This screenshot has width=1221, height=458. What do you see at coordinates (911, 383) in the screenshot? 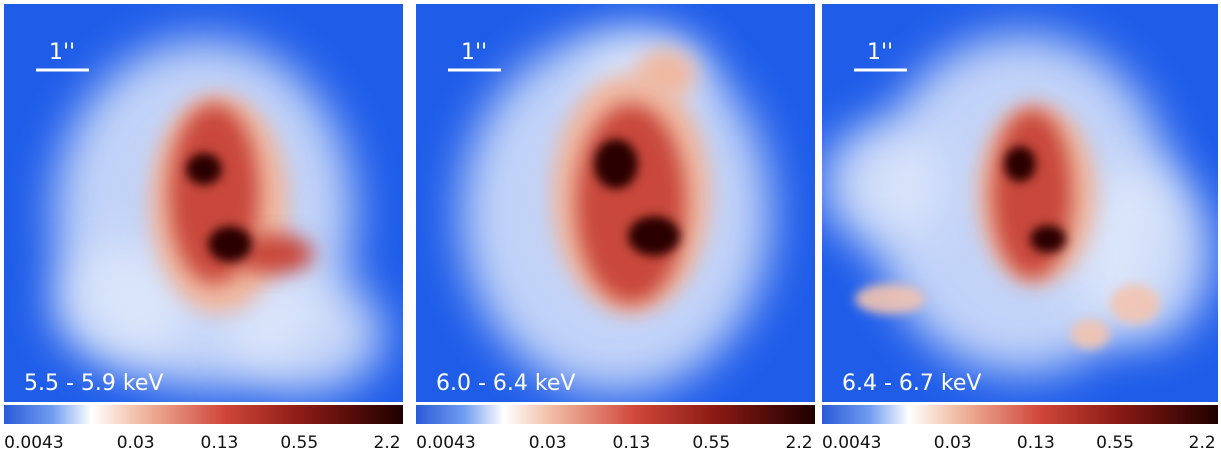
I see `energy-label: 6.4 - 6.7 keV` at bounding box center [911, 383].